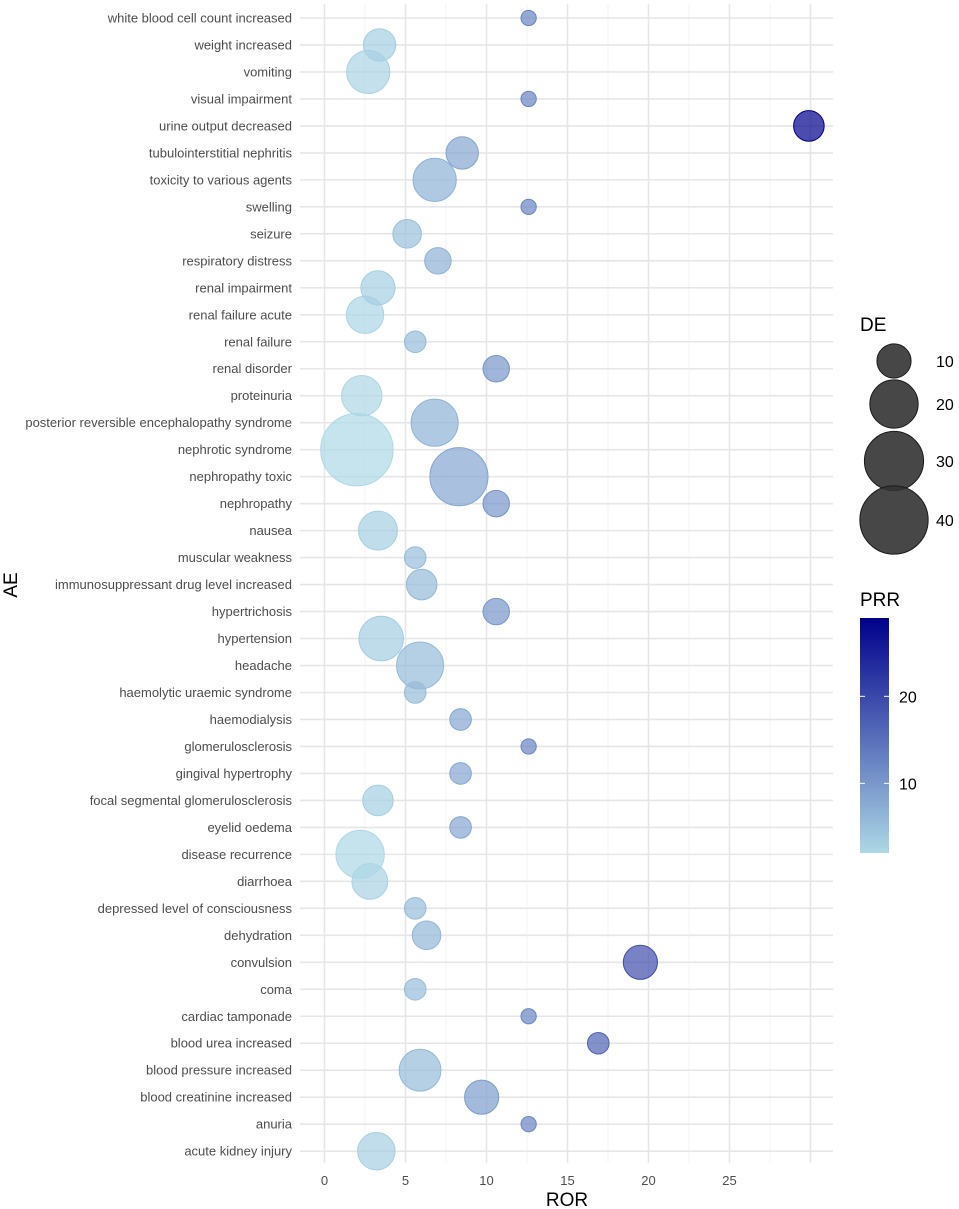 This screenshot has width=959, height=1209. I want to click on y-tick-label: anuria, so click(274, 1124).